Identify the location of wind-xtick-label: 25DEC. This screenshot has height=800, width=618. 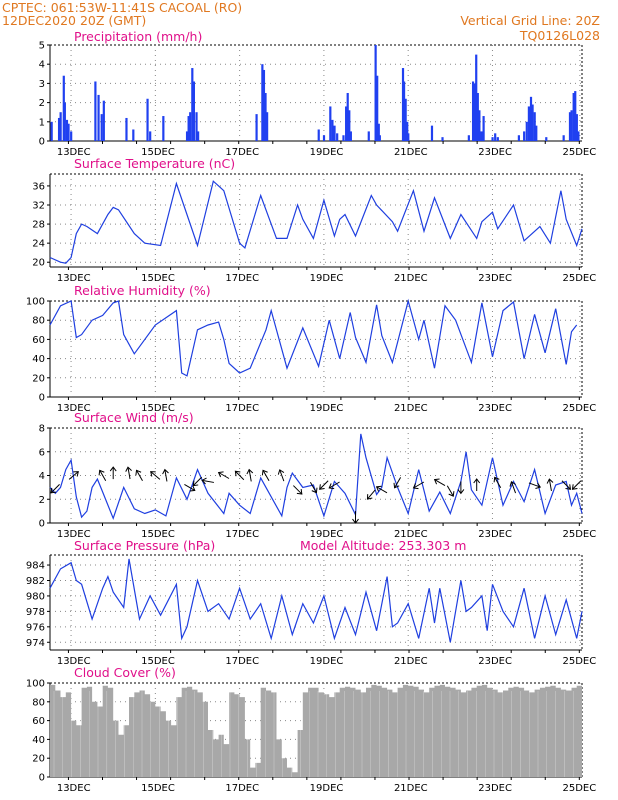
(579, 534).